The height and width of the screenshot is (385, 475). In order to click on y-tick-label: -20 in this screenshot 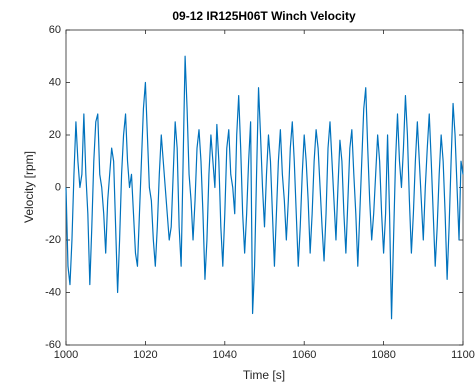, I will do `click(53, 240)`.